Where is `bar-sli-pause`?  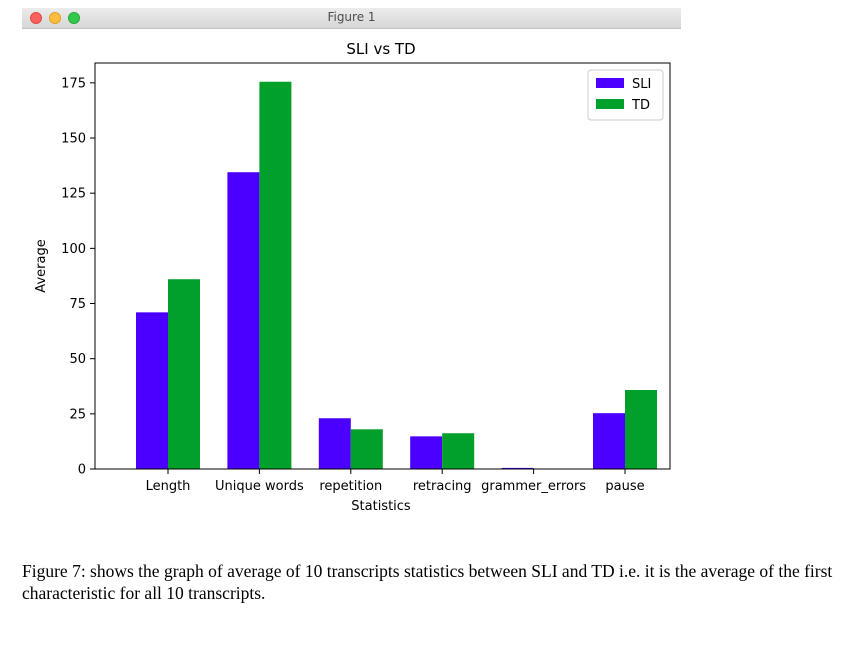 bar-sli-pause is located at coordinates (609, 441).